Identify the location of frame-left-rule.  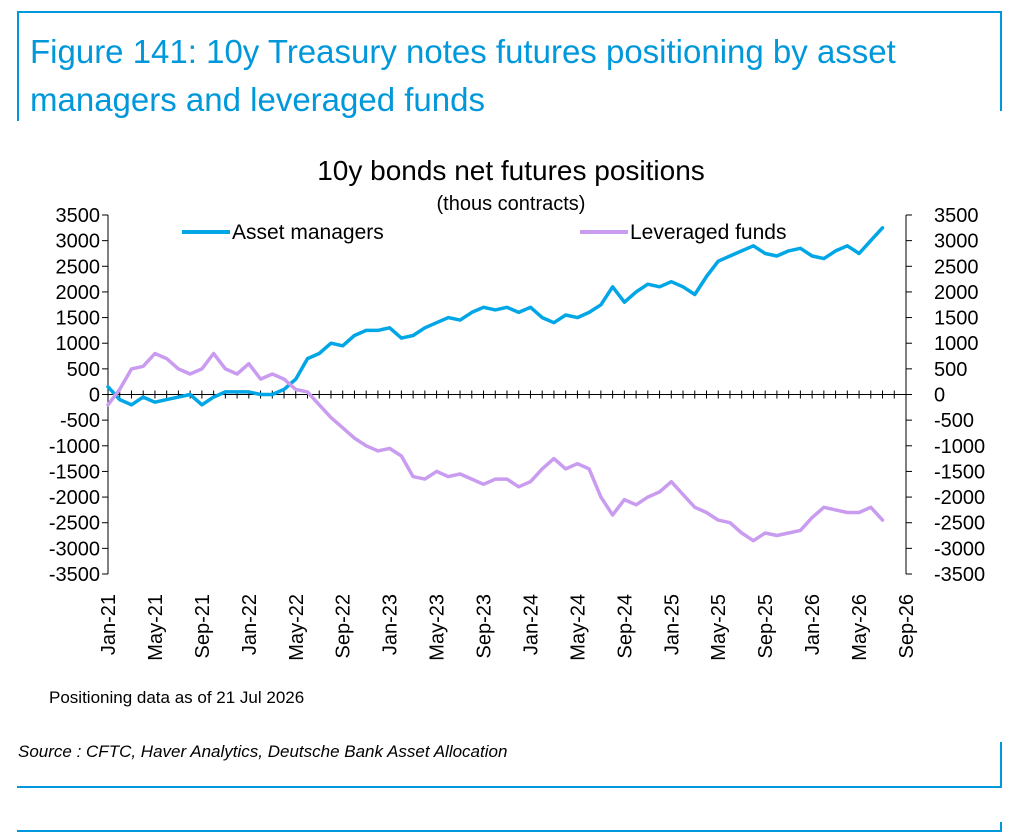
(18, 66).